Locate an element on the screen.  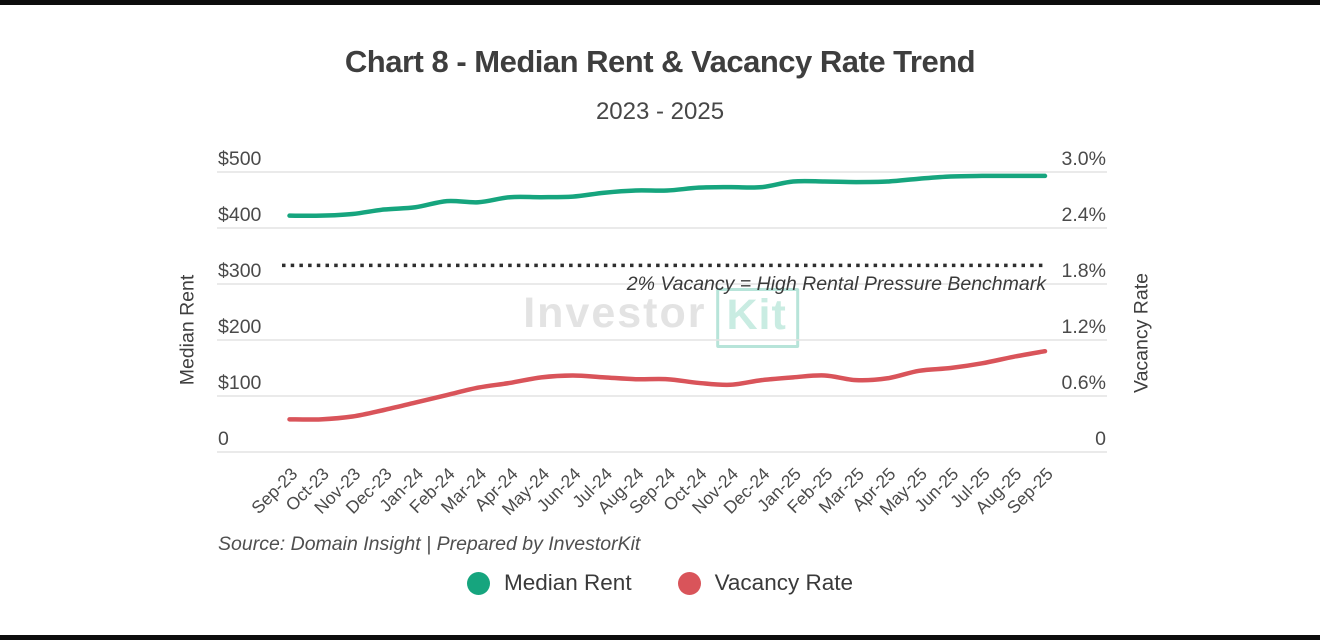
left-axis-tick-label: $100 is located at coordinates (240, 383).